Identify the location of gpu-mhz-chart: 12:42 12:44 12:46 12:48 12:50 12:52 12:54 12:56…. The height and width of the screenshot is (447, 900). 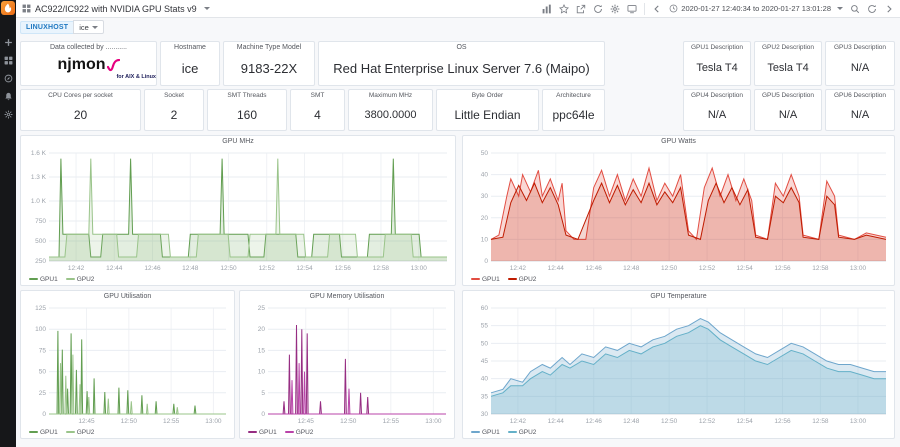
(237, 210).